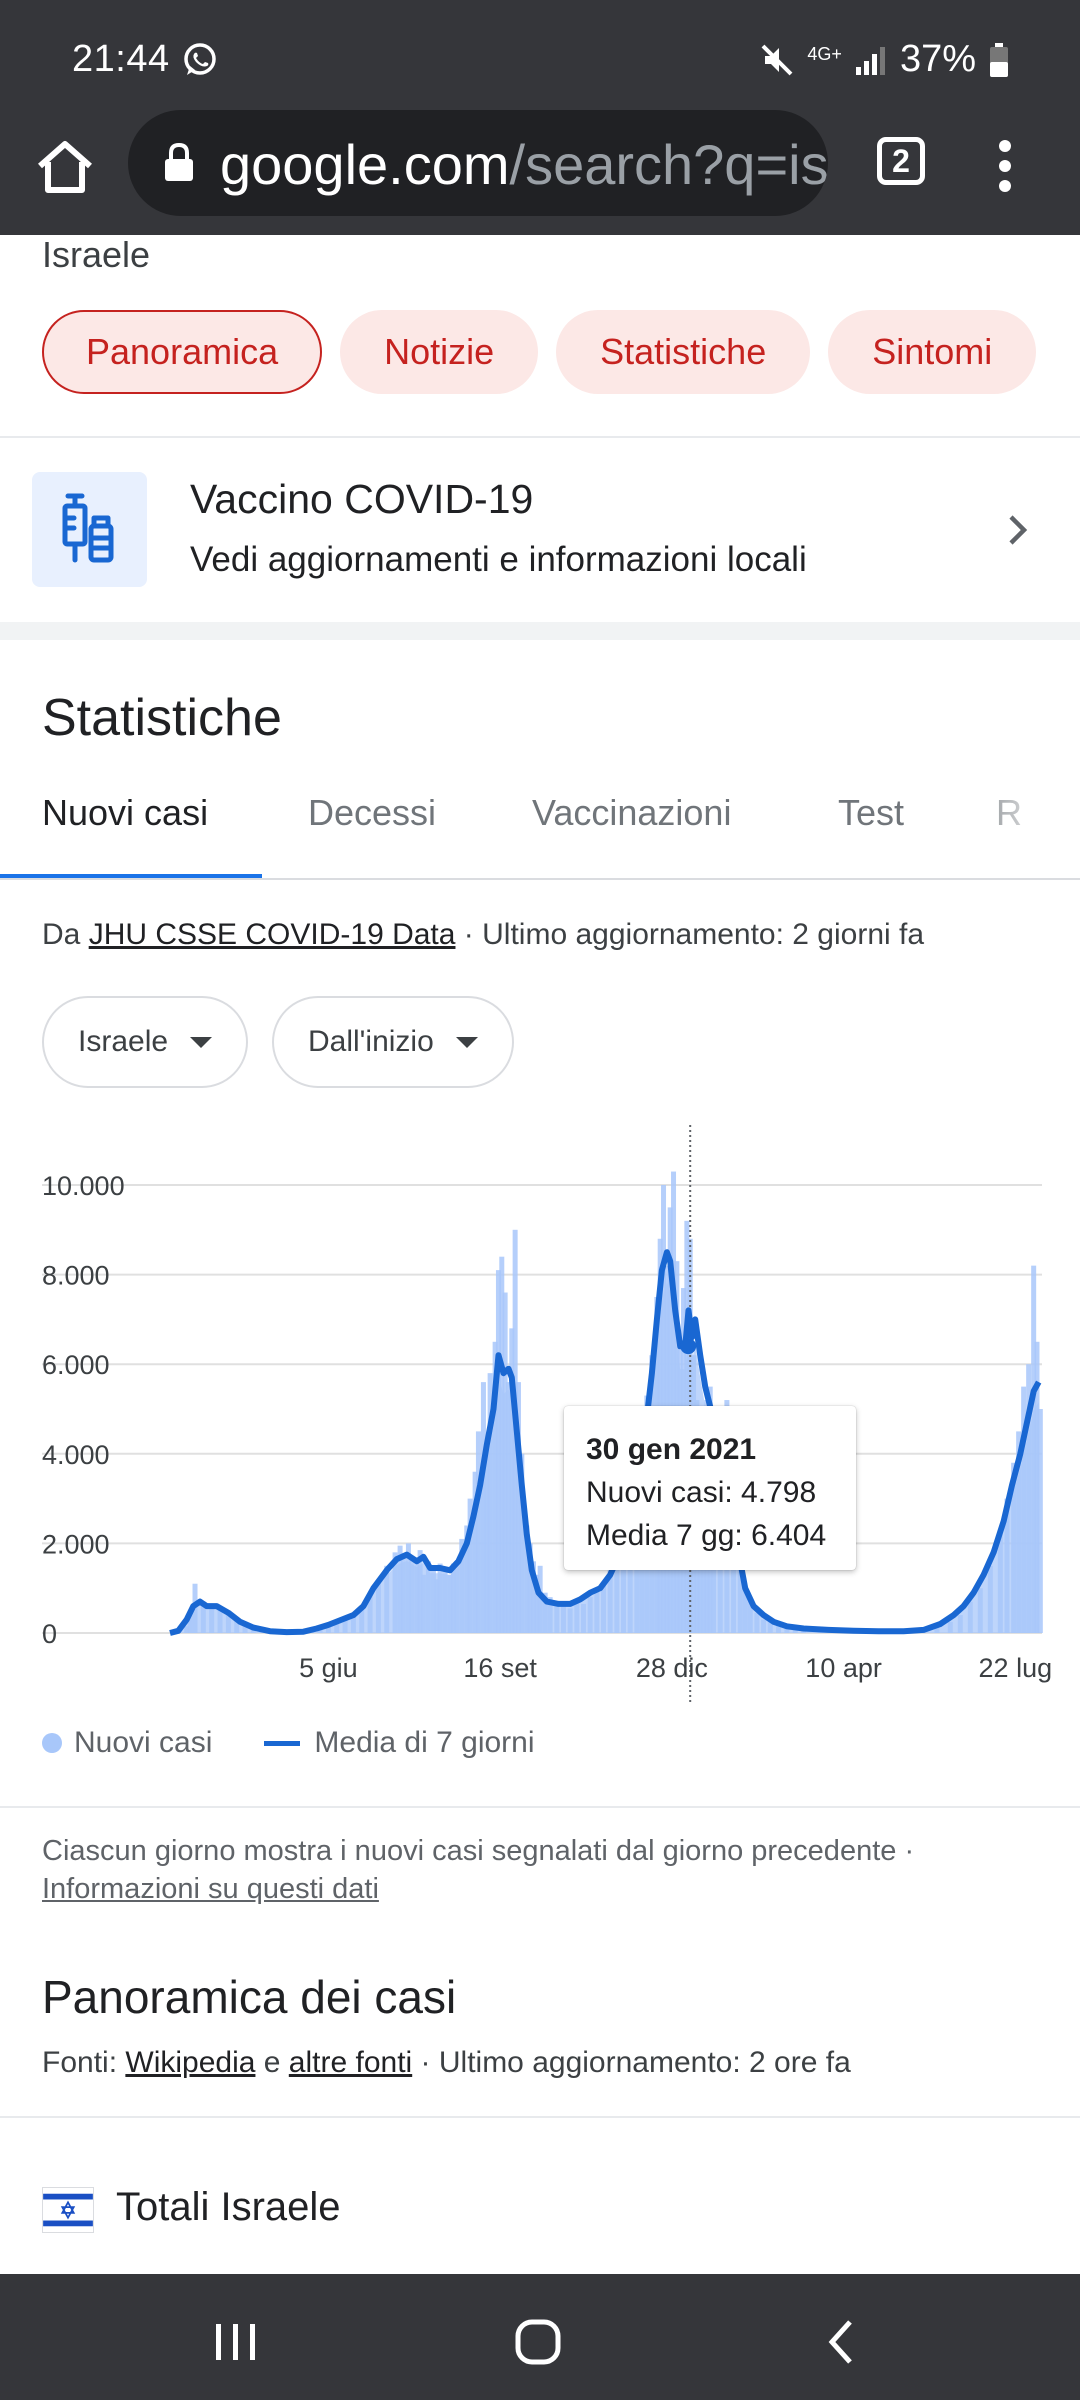 The width and height of the screenshot is (1080, 2400). I want to click on tabs-fade, so click(1020, 825).